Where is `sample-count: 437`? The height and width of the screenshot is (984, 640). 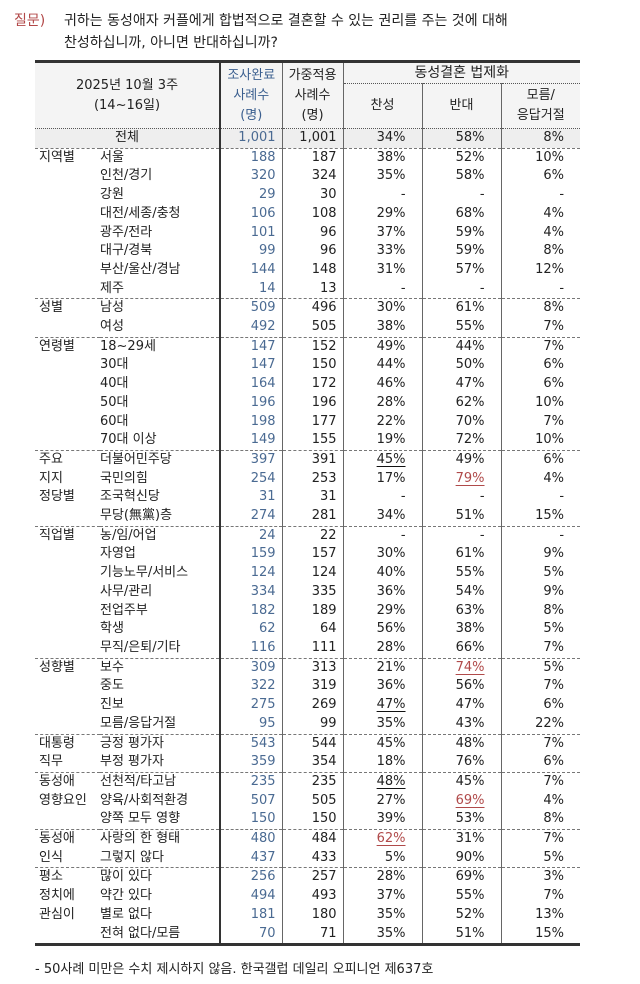 sample-count: 437 is located at coordinates (251, 858).